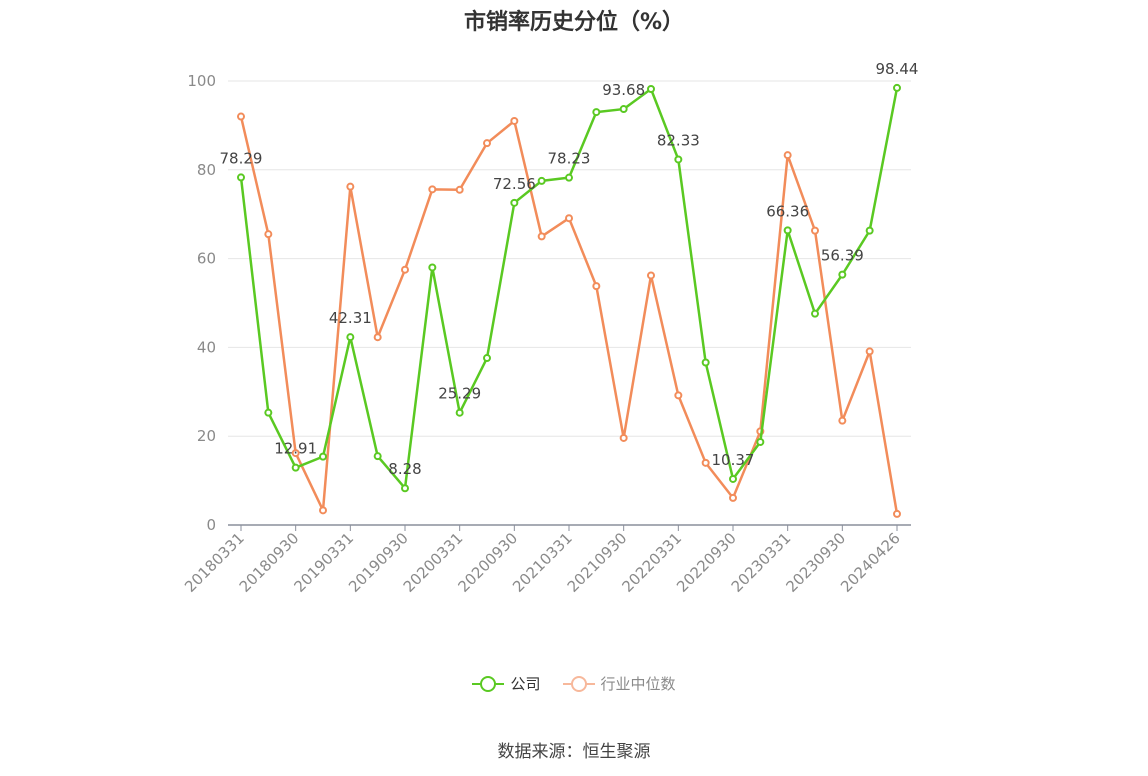  Describe the element at coordinates (623, 90) in the screenshot. I see `company-data-label: 93.68` at that location.